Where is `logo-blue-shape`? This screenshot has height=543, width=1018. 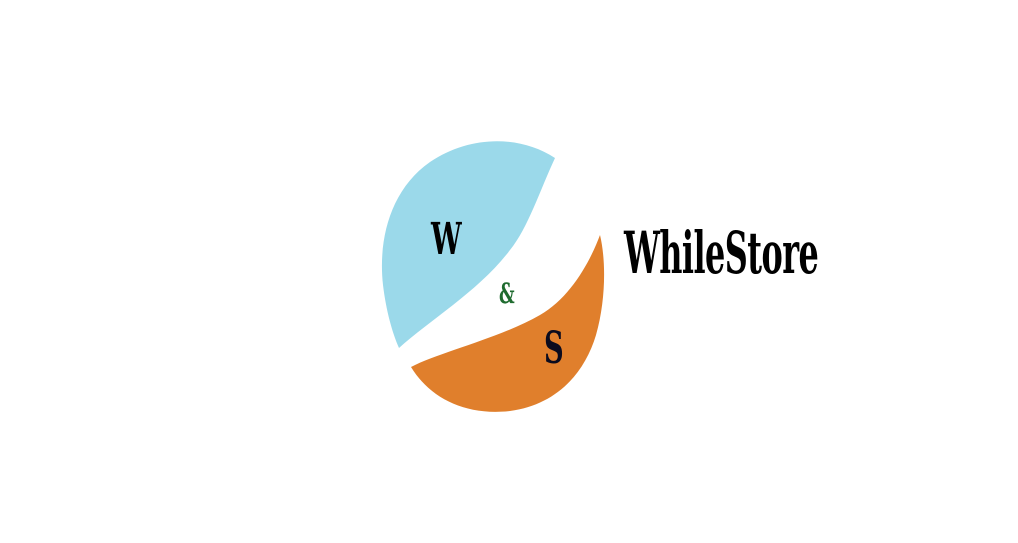 logo-blue-shape is located at coordinates (468, 244).